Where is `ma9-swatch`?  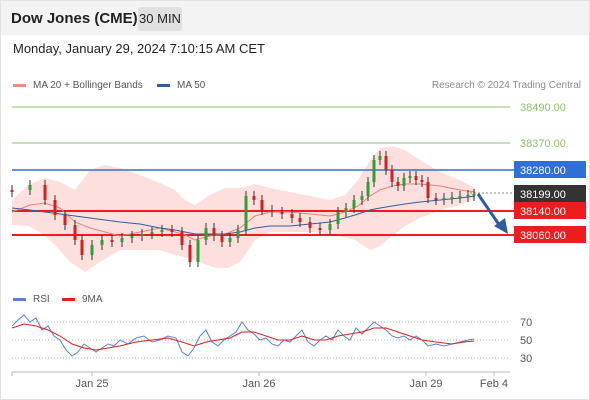 ma9-swatch is located at coordinates (68, 299).